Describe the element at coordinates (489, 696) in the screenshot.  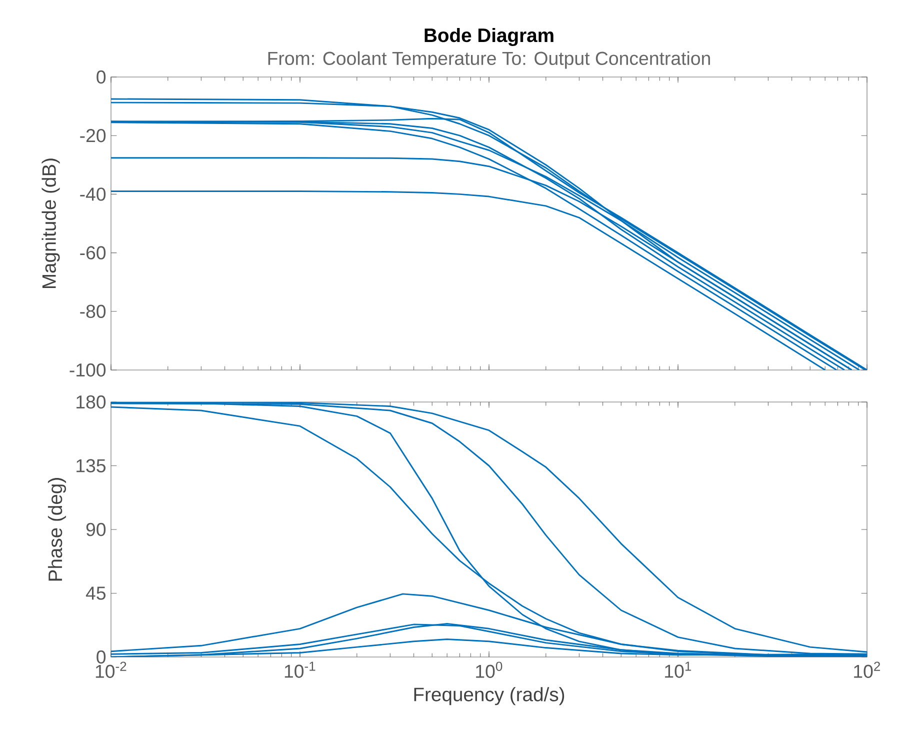
I see `x-axis-title: Frequency (rad/s)` at that location.